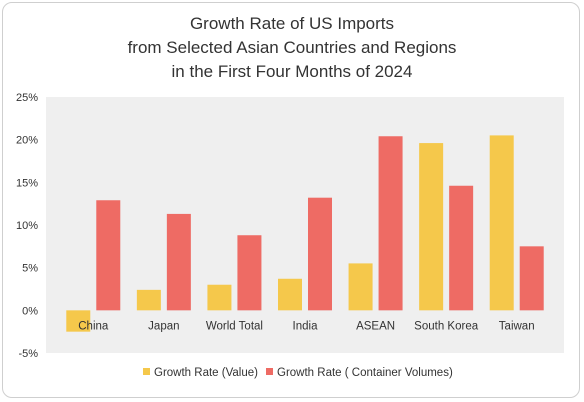  Describe the element at coordinates (234, 326) in the screenshot. I see `x-tick-label: World Total` at that location.